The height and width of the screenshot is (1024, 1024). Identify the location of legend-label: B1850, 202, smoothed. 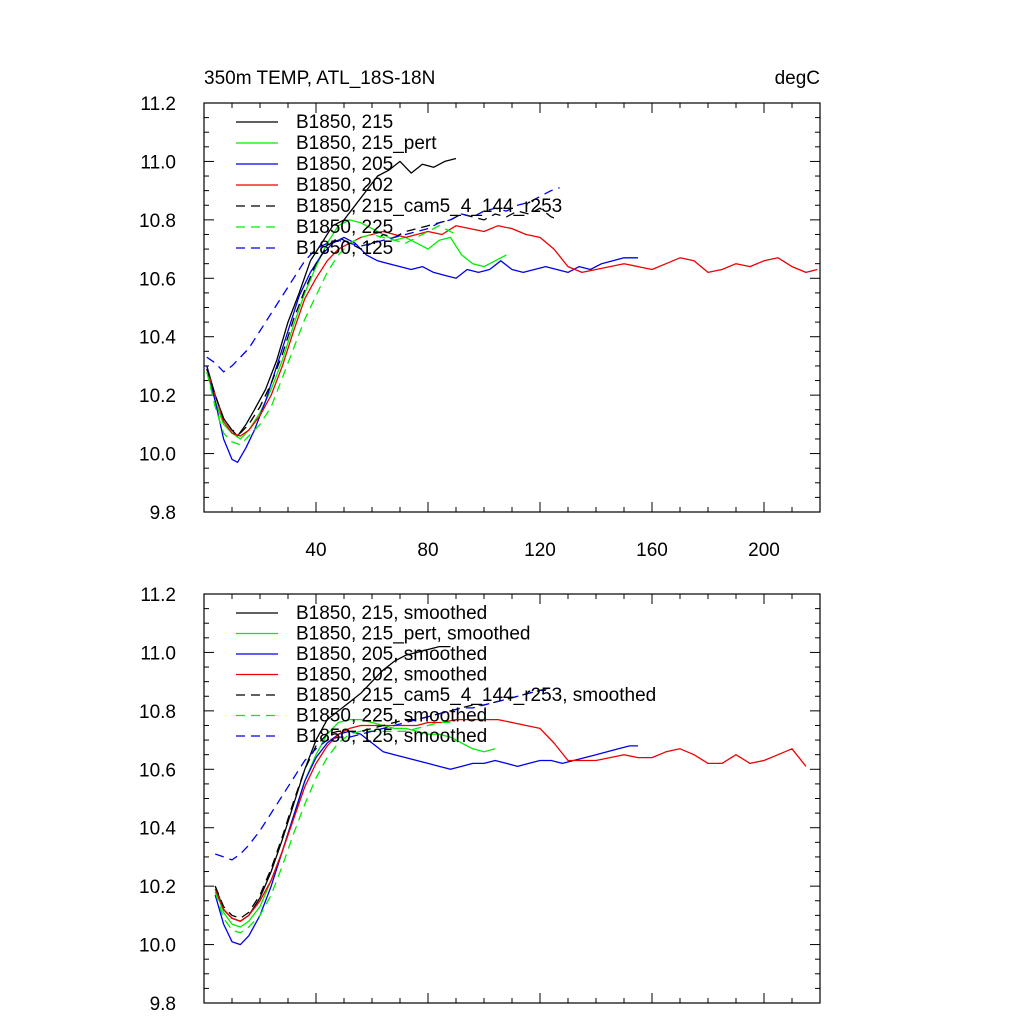
(391, 675).